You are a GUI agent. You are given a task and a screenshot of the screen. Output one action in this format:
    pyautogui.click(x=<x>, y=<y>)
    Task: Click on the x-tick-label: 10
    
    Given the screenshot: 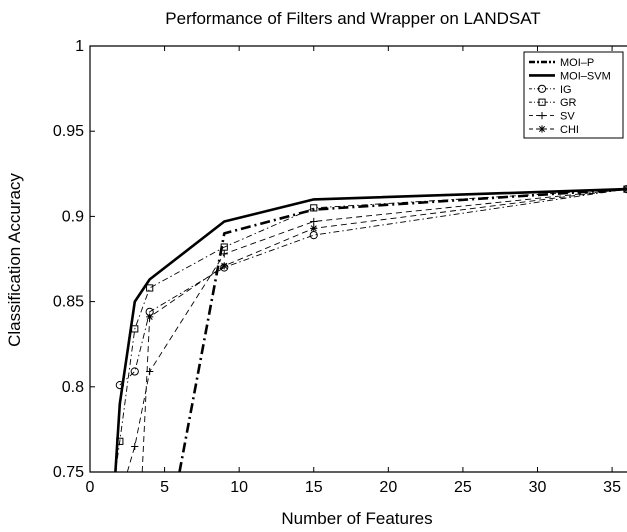 What is the action you would take?
    pyautogui.click(x=239, y=487)
    